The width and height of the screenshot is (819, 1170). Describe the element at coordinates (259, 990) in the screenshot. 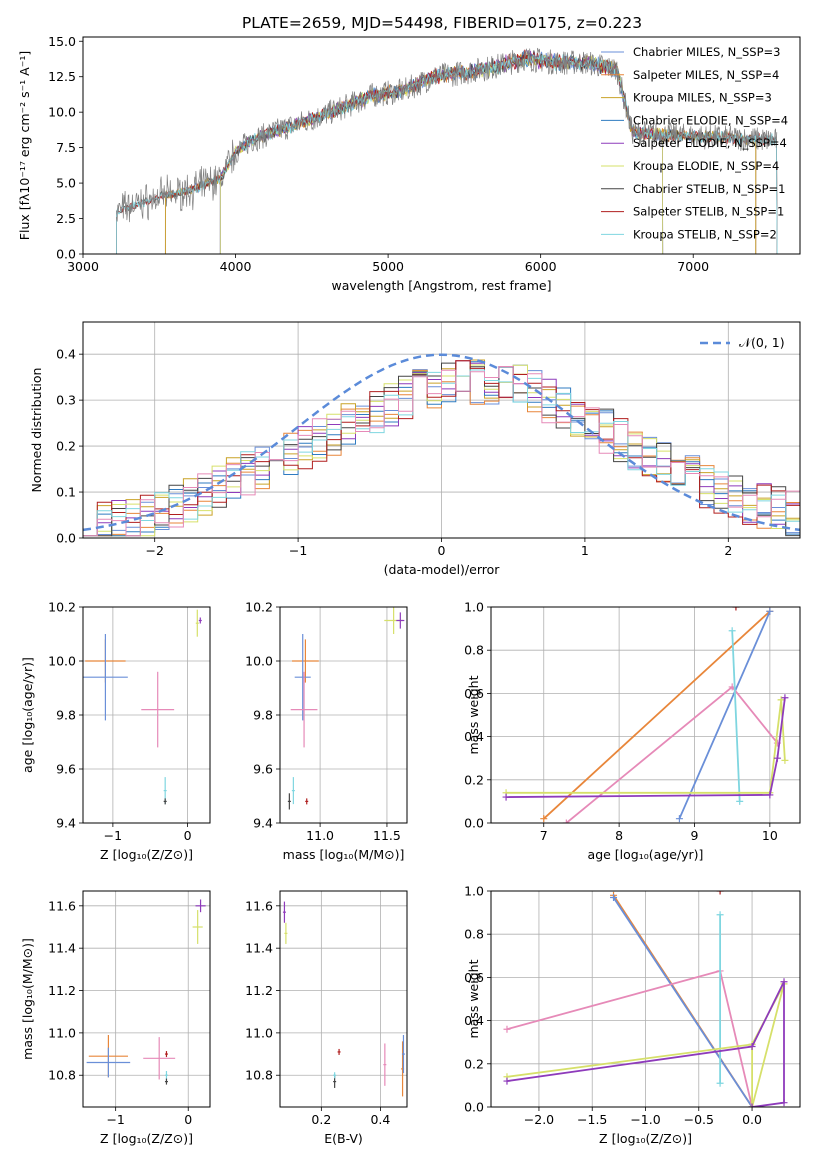

I see `y-tick-label: 11.2` at that location.